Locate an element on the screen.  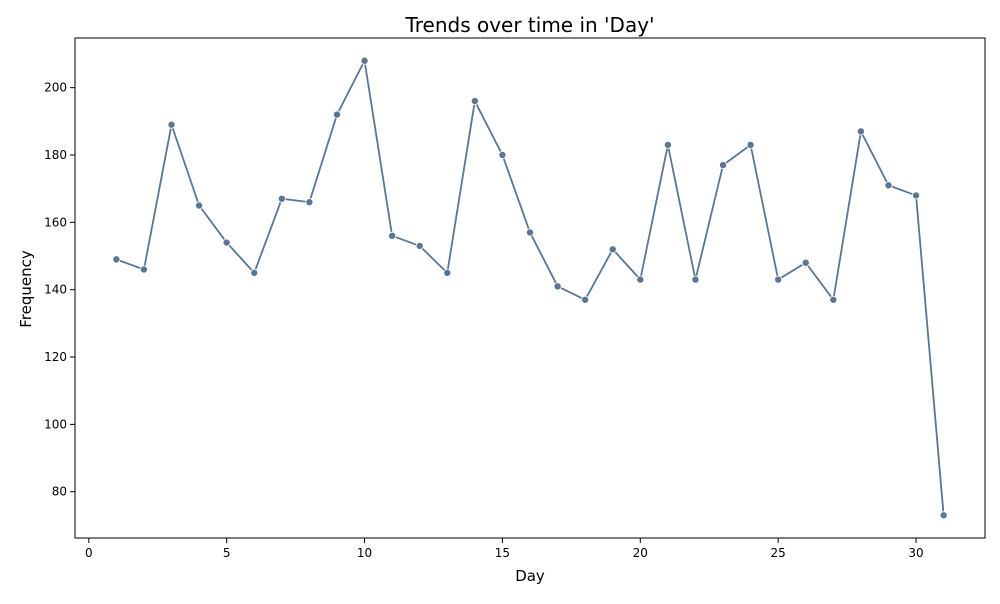
y-tick-label: 120 is located at coordinates (55, 357).